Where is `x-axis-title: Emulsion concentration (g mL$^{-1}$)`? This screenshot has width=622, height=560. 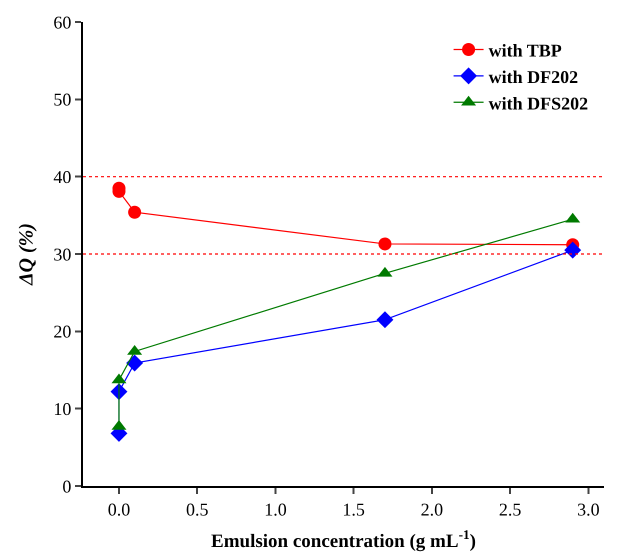
x-axis-title: Emulsion concentration (g mL$^{-1}$) is located at coordinates (343, 539).